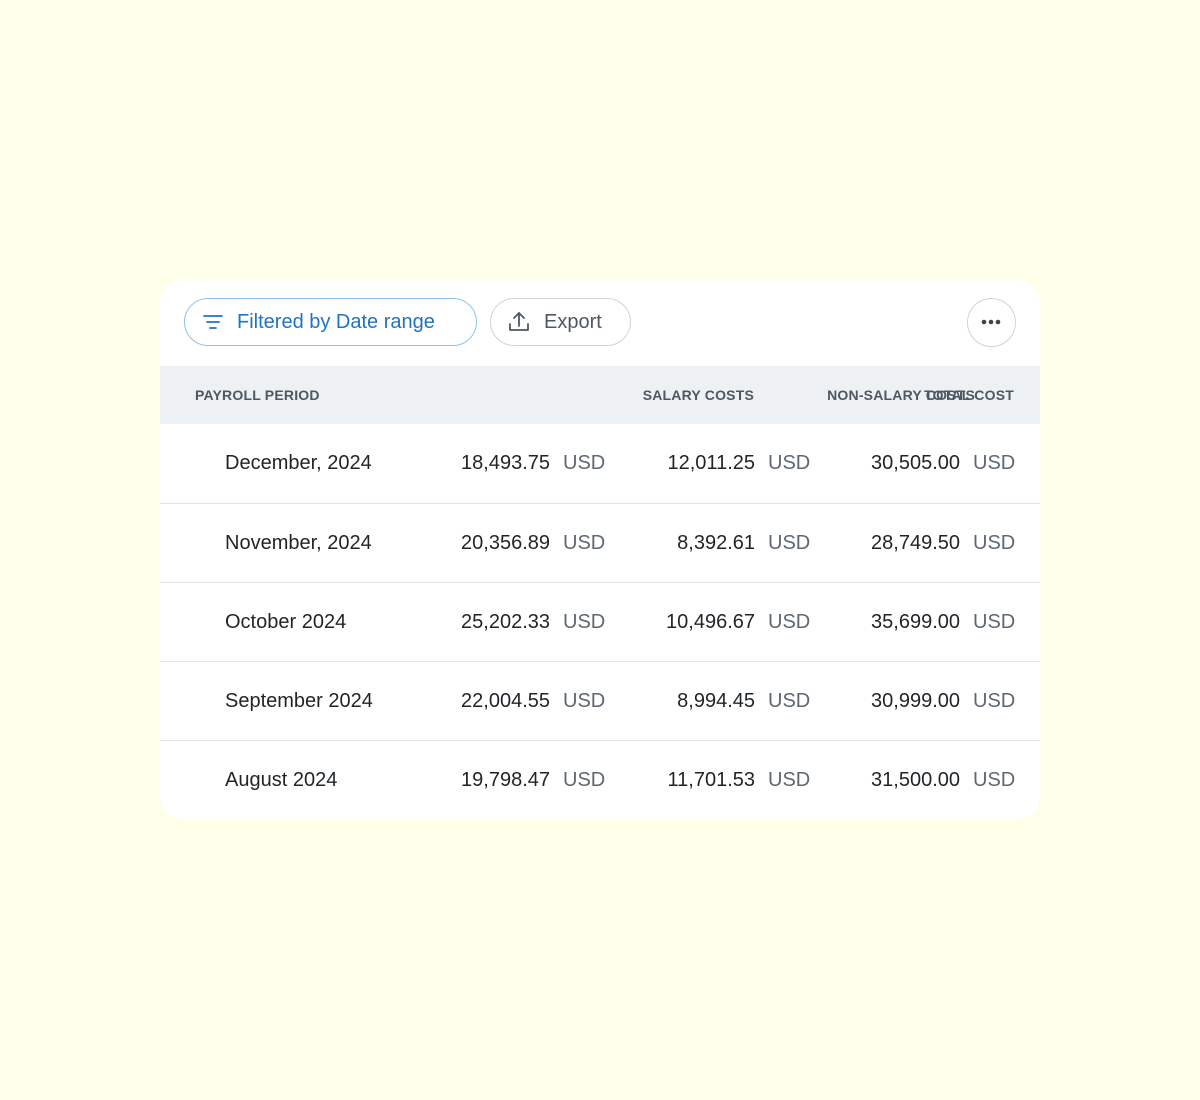 This screenshot has width=1200, height=1100. Describe the element at coordinates (716, 543) in the screenshot. I see `amount: 8,392.61` at that location.